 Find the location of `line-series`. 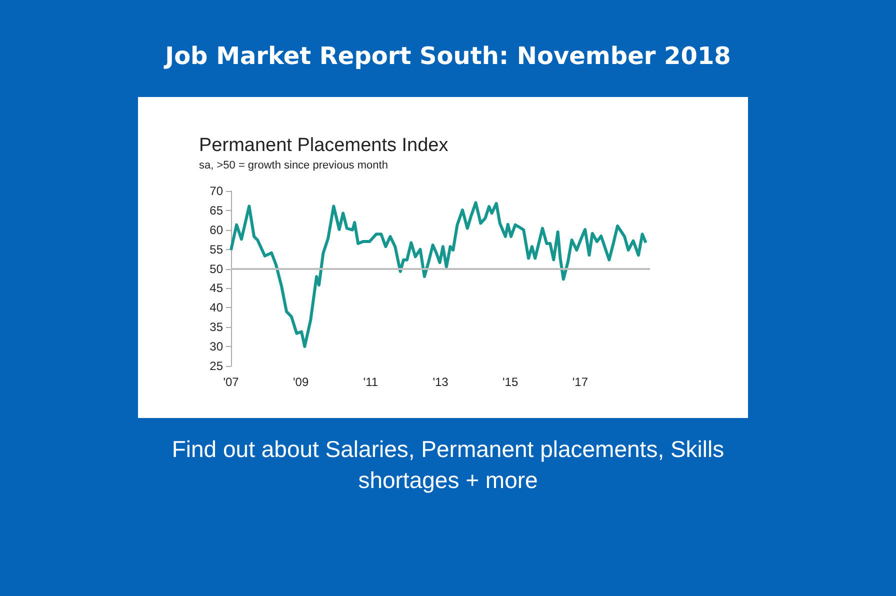

line-series is located at coordinates (439, 274).